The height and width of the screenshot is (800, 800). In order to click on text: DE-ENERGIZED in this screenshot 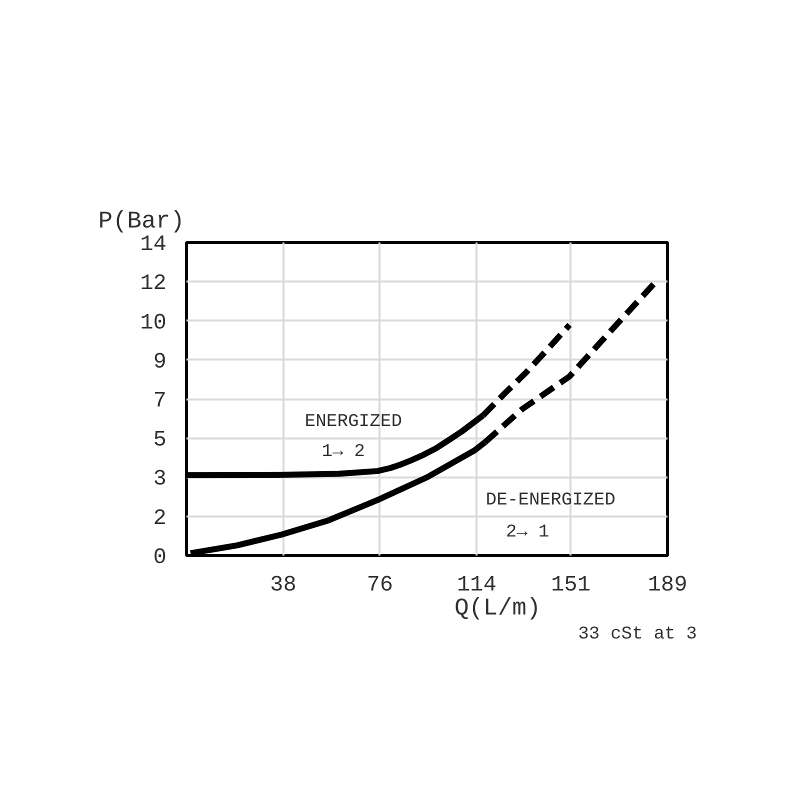, I will do `click(551, 500)`.